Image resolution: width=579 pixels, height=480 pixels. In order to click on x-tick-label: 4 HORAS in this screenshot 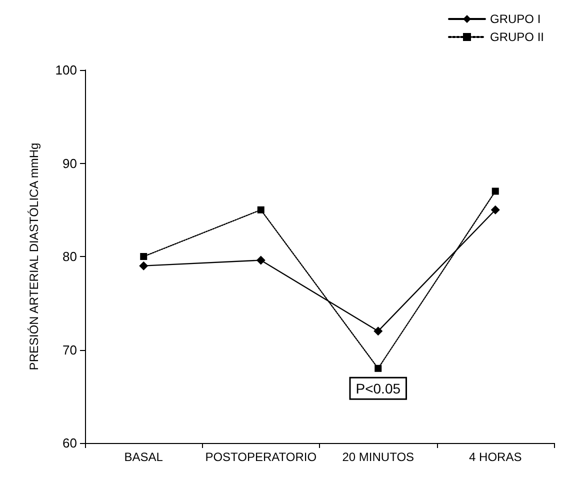, I will do `click(495, 457)`.